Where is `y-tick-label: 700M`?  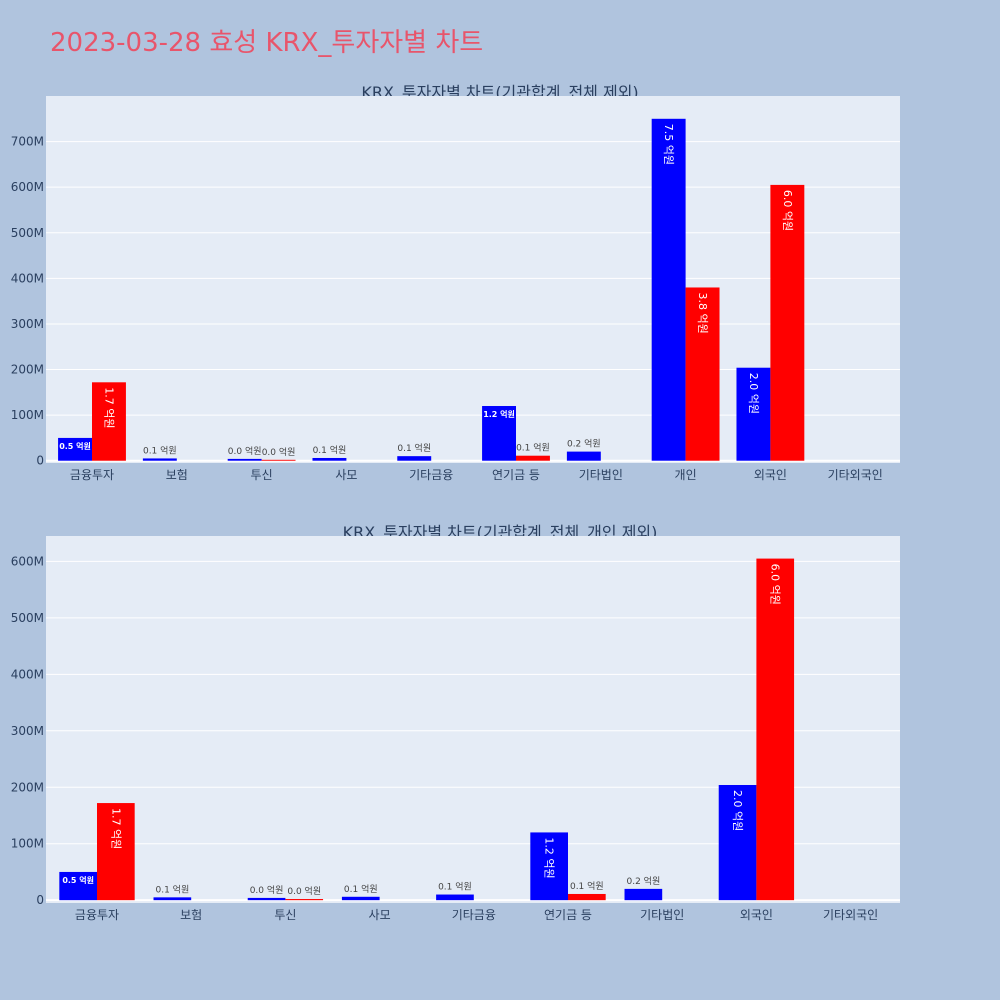
y-tick-label: 700M is located at coordinates (27, 142).